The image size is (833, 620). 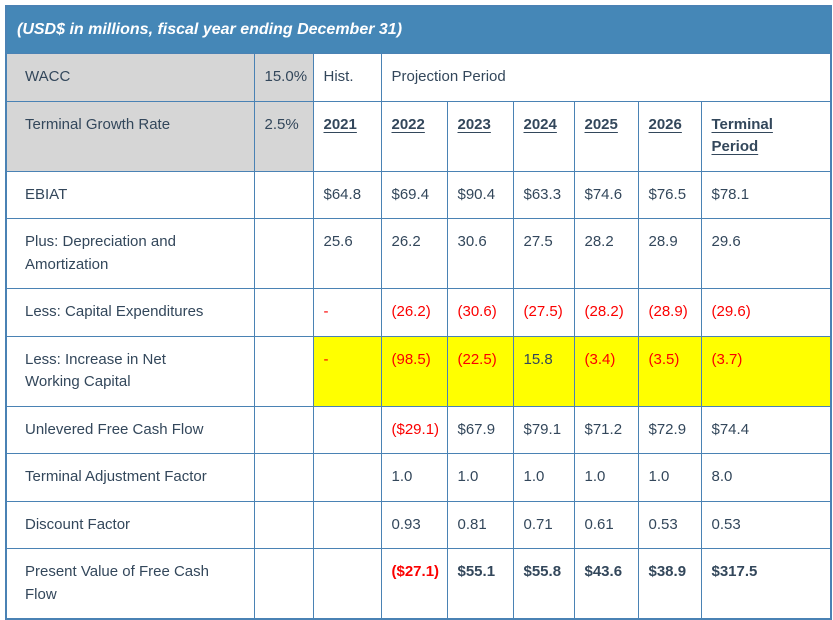 I want to click on value-cell: (29.6), so click(x=766, y=312).